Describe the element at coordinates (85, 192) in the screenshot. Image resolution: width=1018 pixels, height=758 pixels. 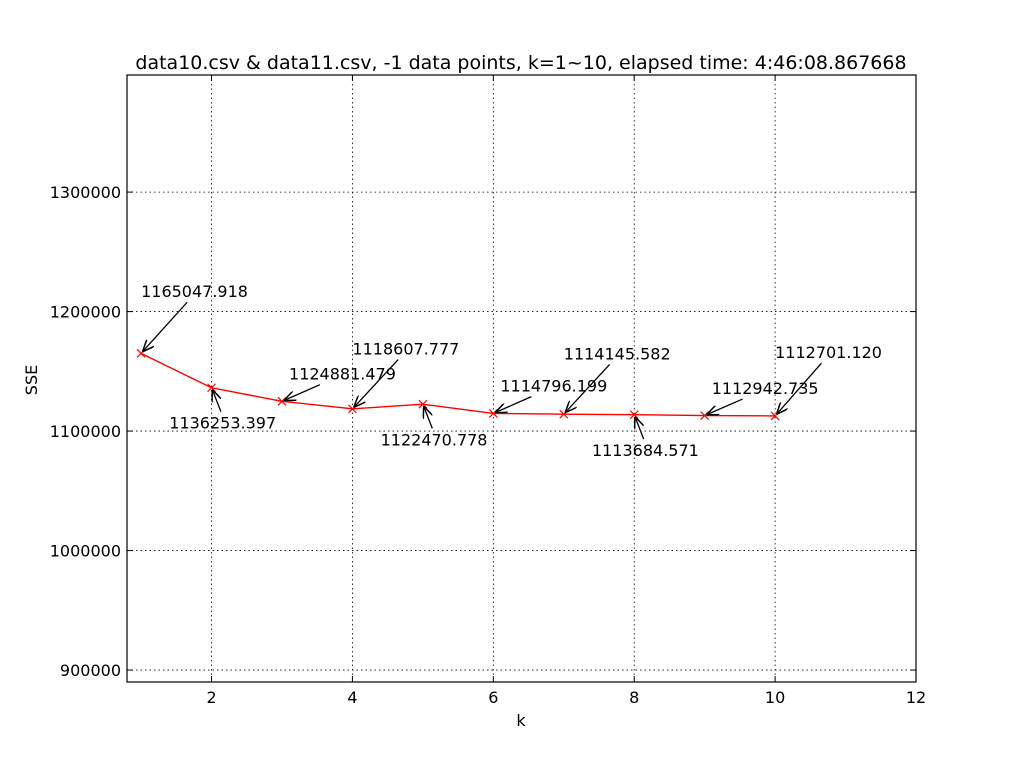
I see `y-tick-label: 1300000` at that location.